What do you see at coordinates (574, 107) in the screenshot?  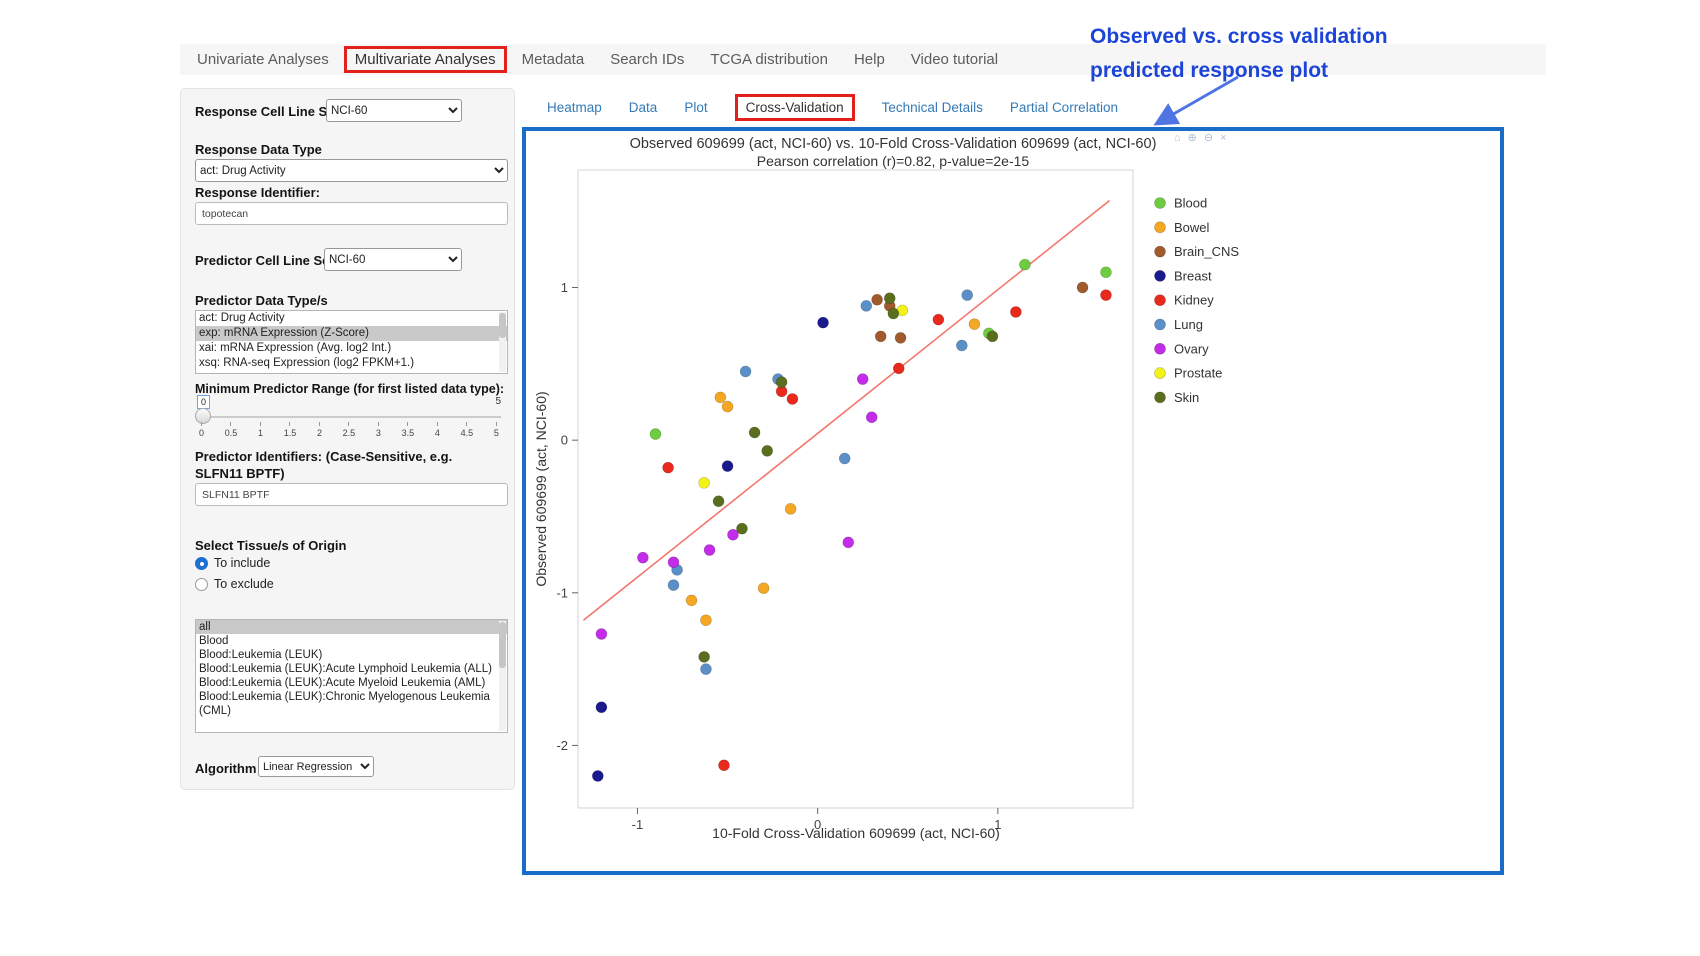 I see `subtab-heatmap: Heatmap` at bounding box center [574, 107].